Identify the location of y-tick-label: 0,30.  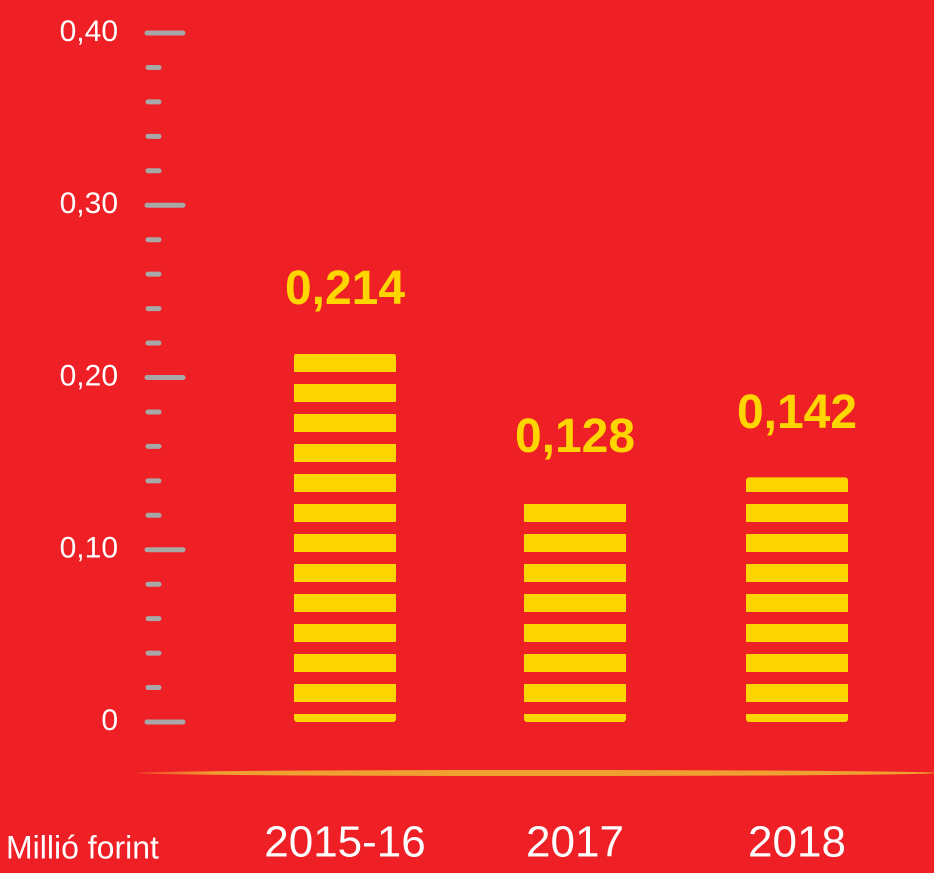
(89, 203).